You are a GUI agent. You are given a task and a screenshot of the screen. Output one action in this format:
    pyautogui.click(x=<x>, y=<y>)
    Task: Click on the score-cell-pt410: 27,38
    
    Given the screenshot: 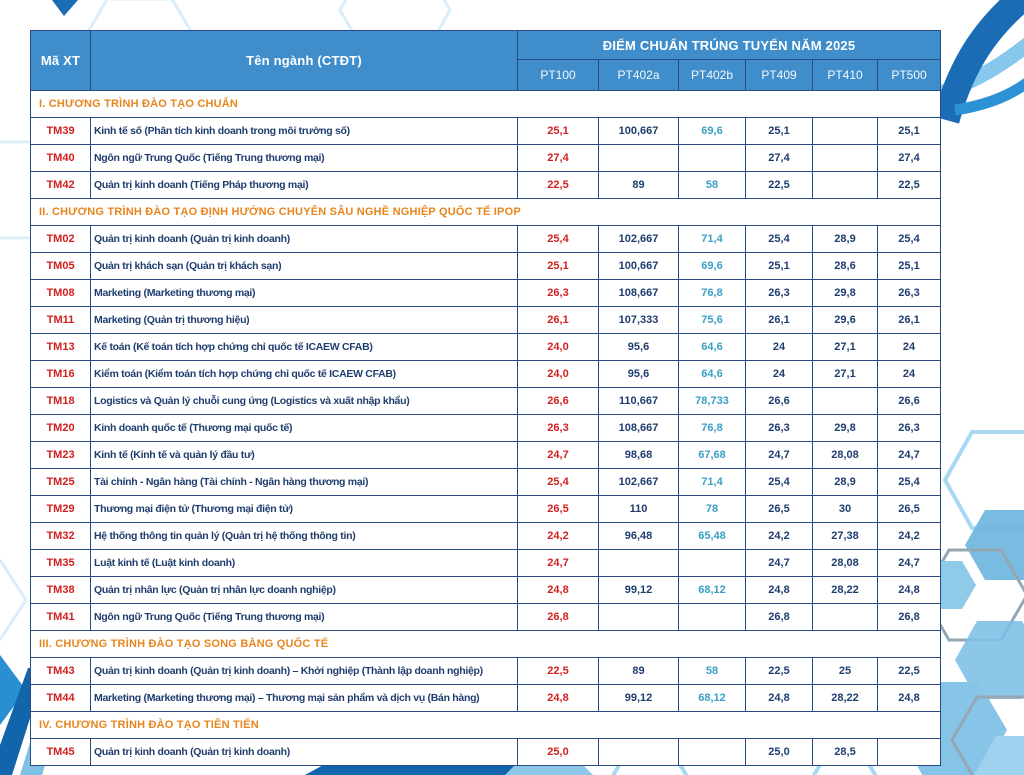 What is the action you would take?
    pyautogui.click(x=845, y=536)
    